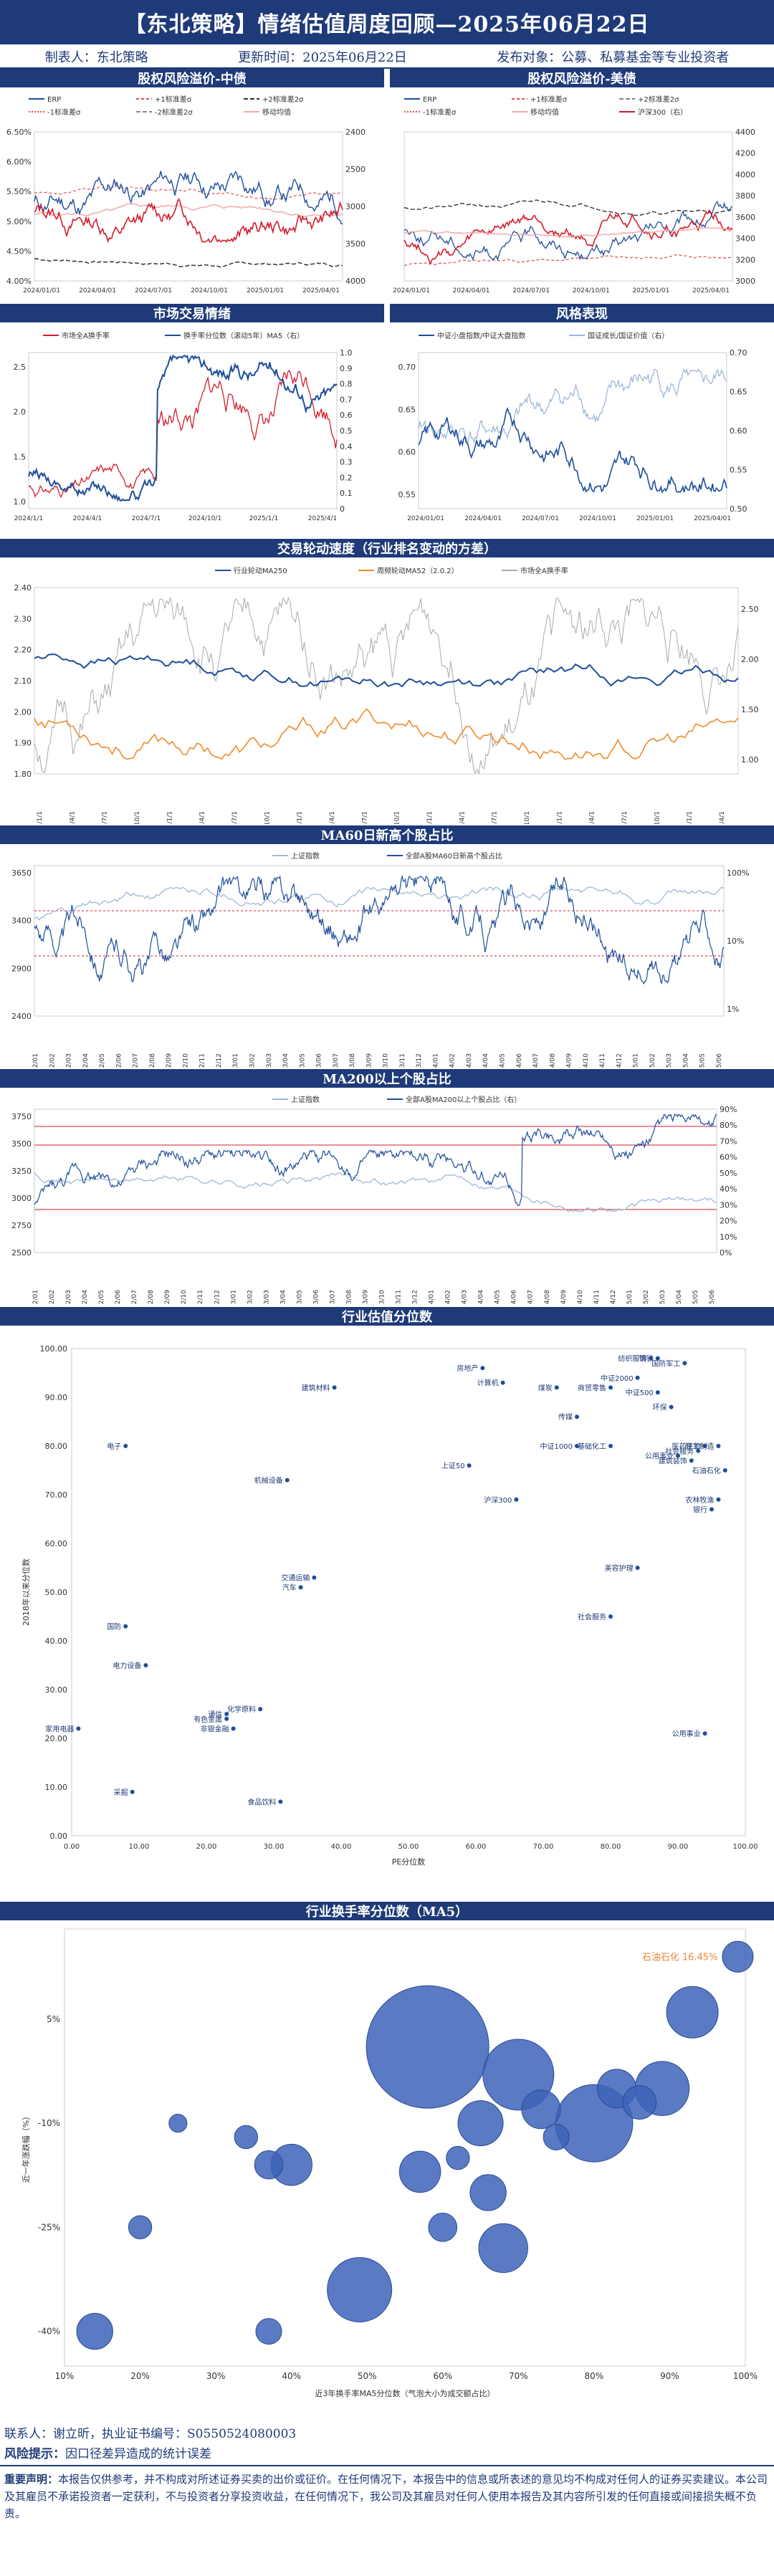 This screenshot has width=774, height=2576. What do you see at coordinates (68, 1297) in the screenshot?
I see `x-tick-label: 2022/03` at bounding box center [68, 1297].